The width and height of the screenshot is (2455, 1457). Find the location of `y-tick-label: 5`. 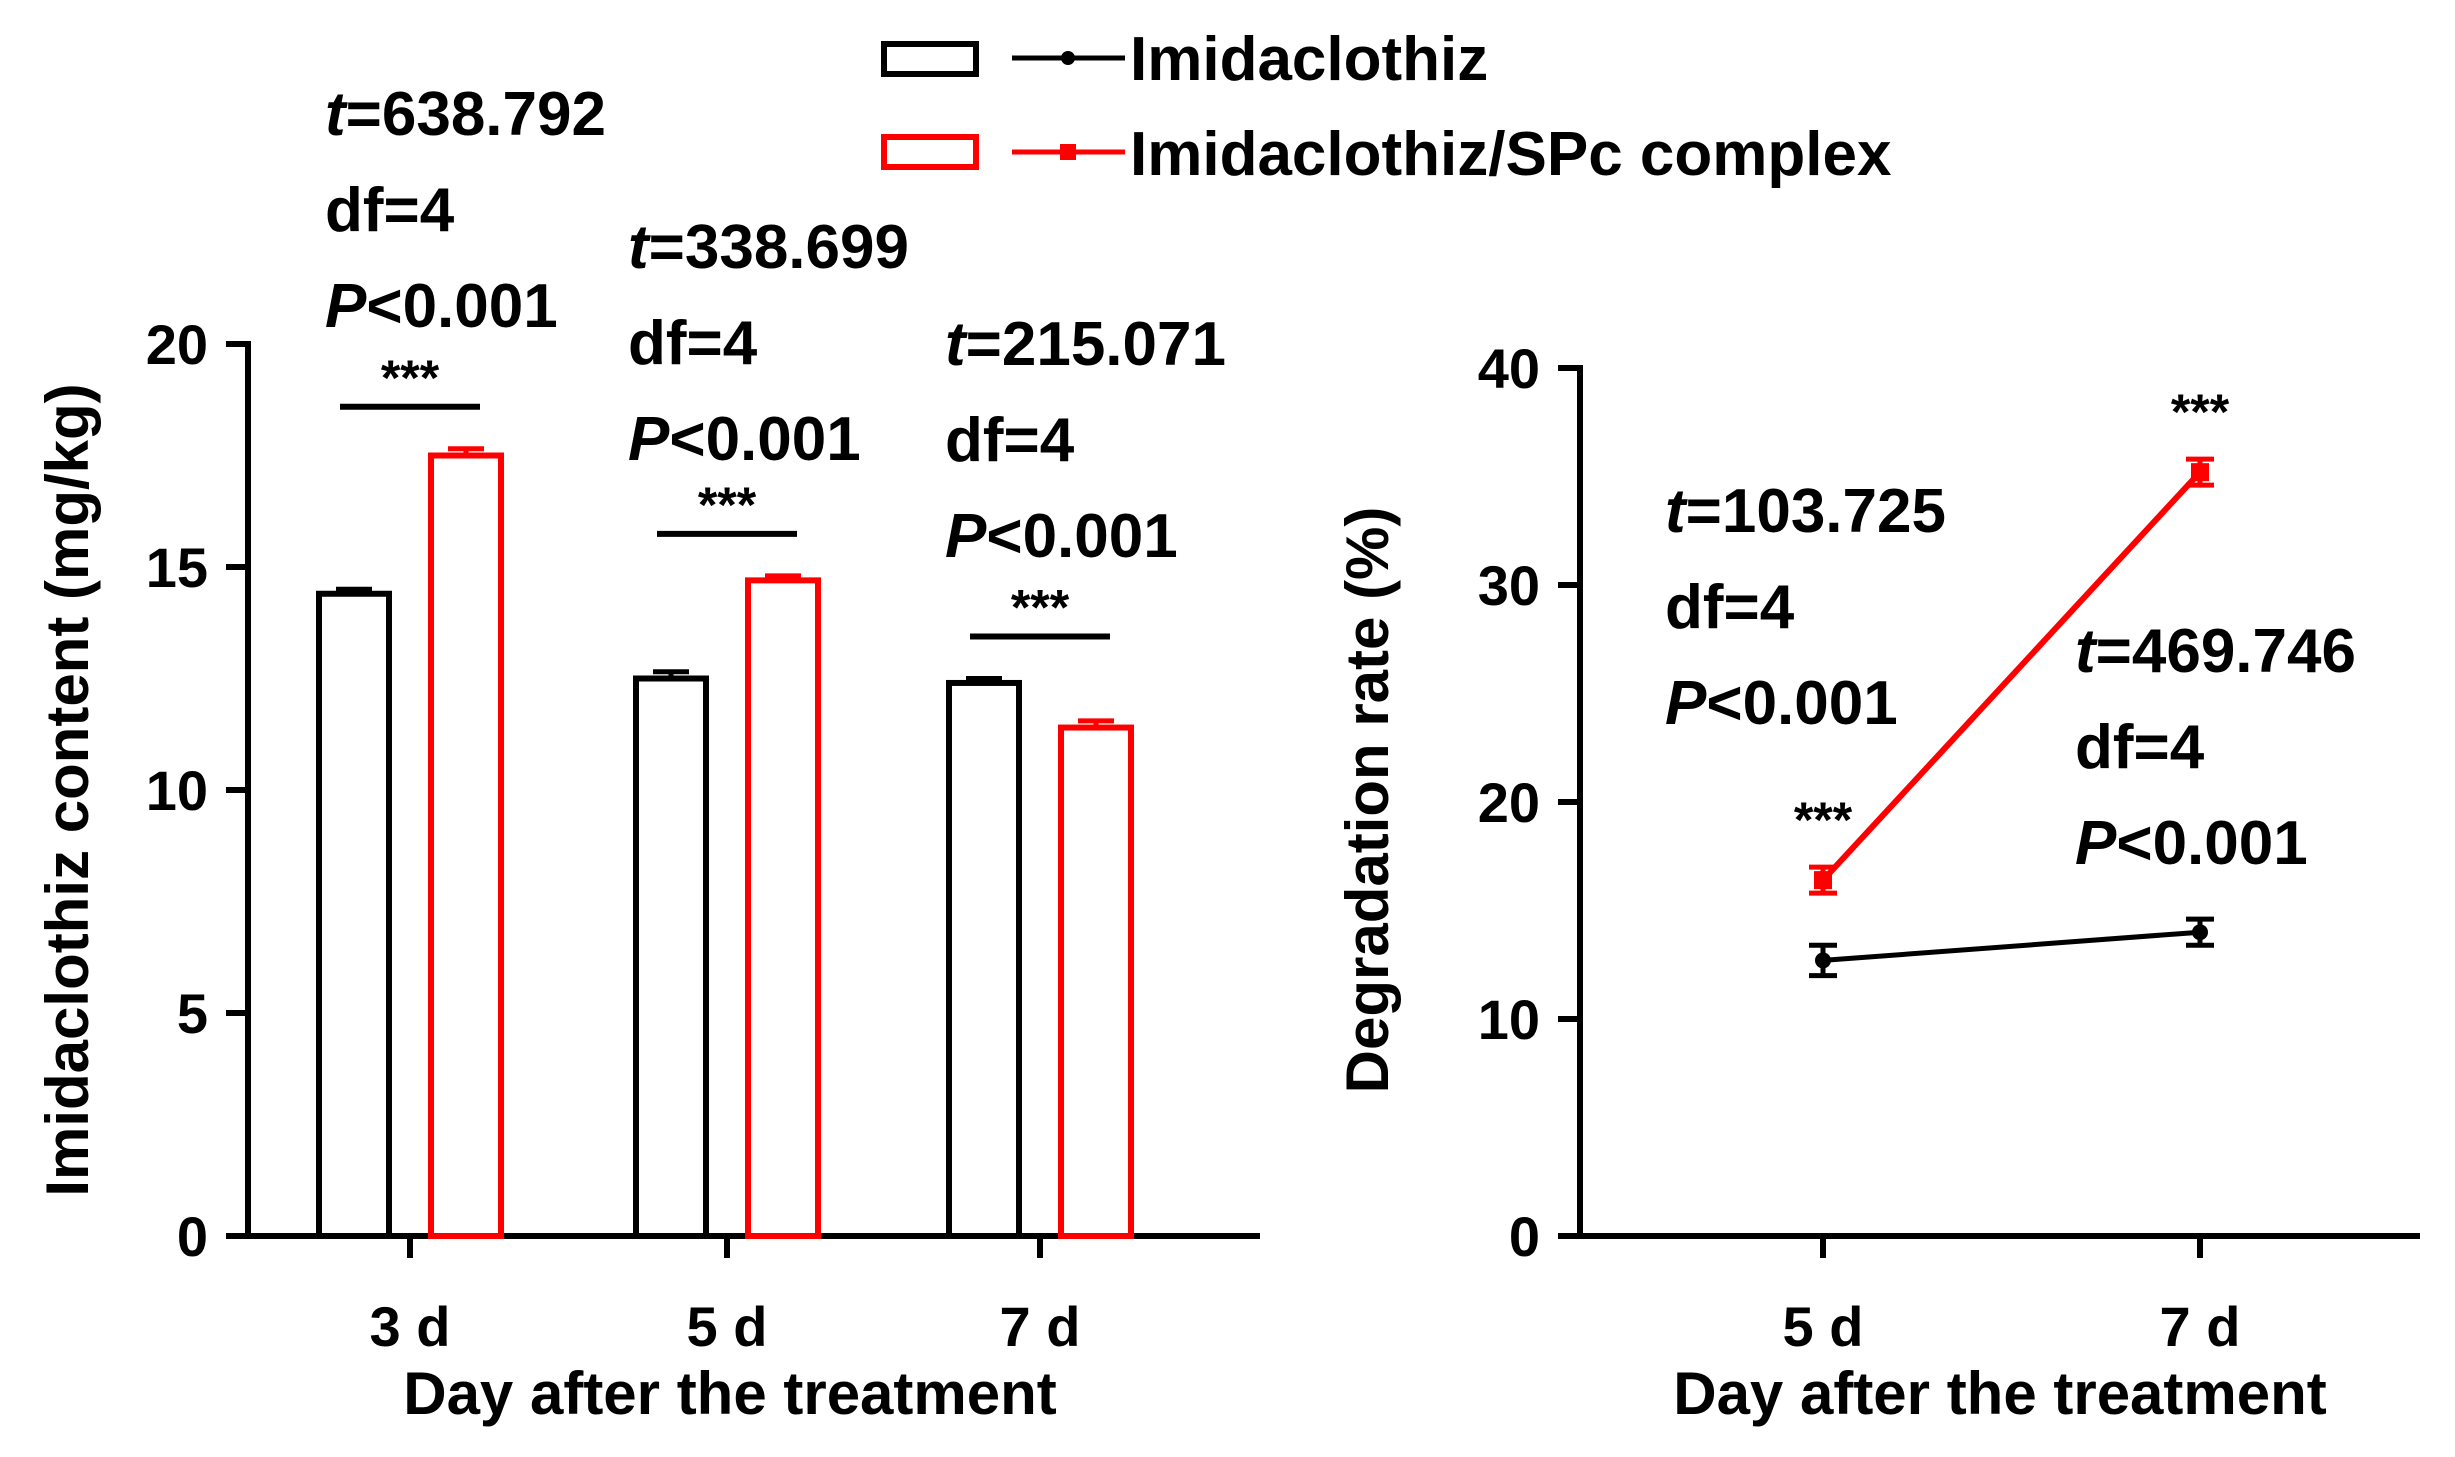

y-tick-label: 5 is located at coordinates (192, 1013).